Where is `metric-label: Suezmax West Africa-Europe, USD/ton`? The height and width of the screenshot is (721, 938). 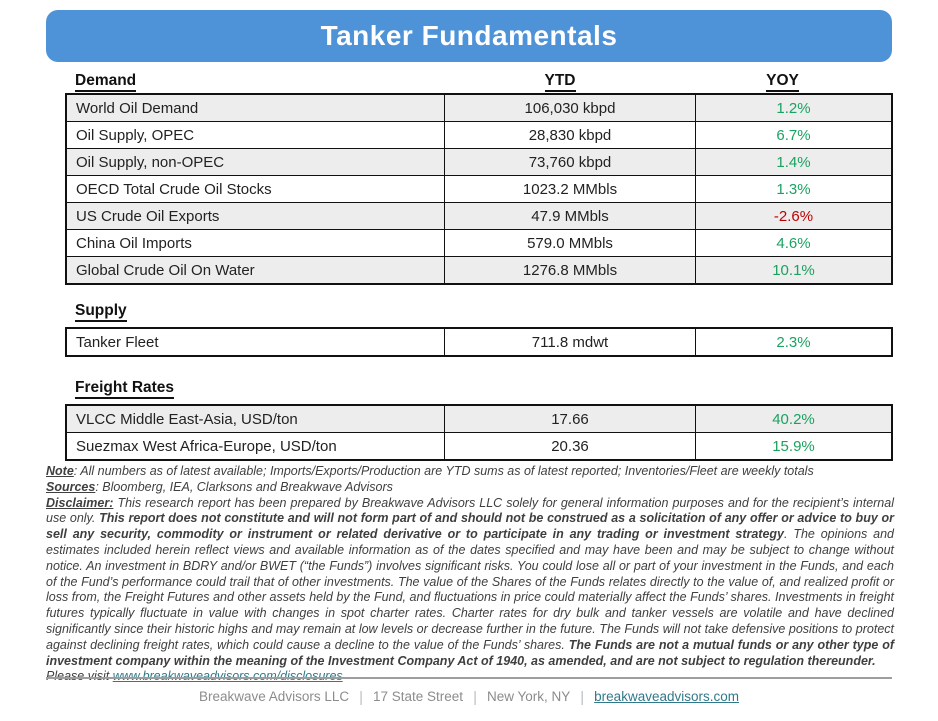
metric-label: Suezmax West Africa-Europe, USD/ton is located at coordinates (255, 446).